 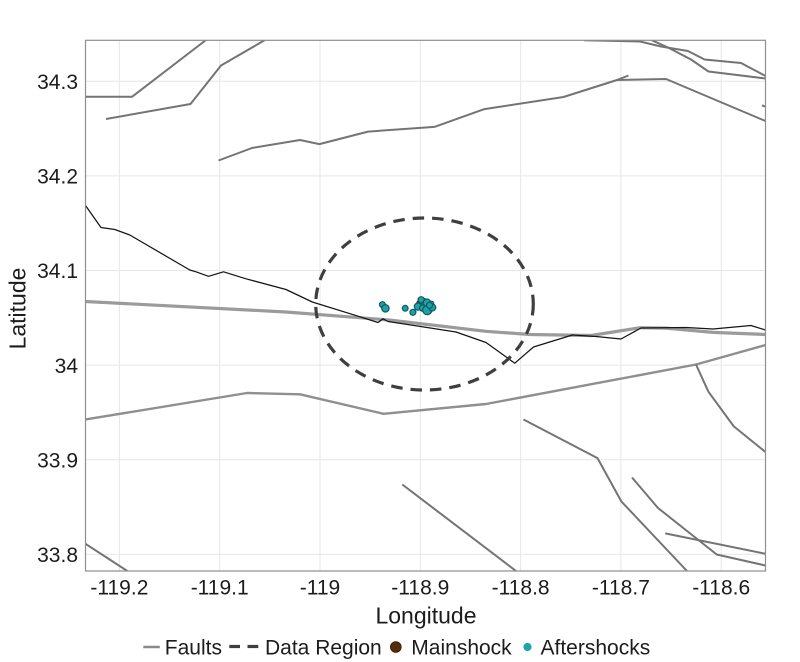 What do you see at coordinates (220, 587) in the screenshot?
I see `svg-text: -119.1` at bounding box center [220, 587].